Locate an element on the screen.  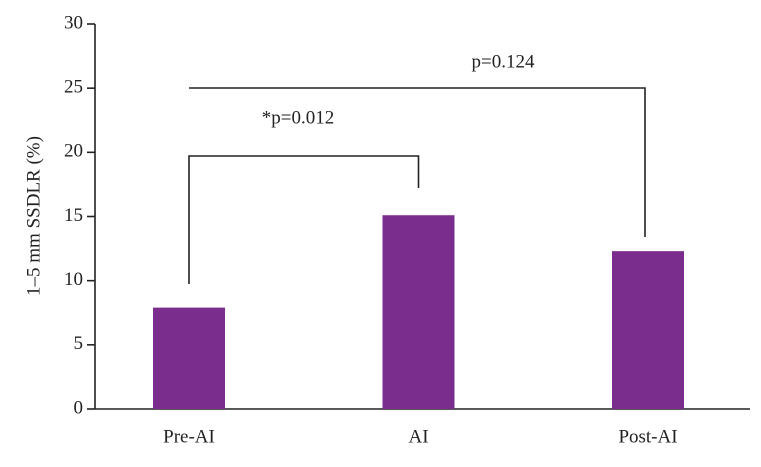
y-axis-label: 1–5 mm SSDLR (%) is located at coordinates (33, 216).